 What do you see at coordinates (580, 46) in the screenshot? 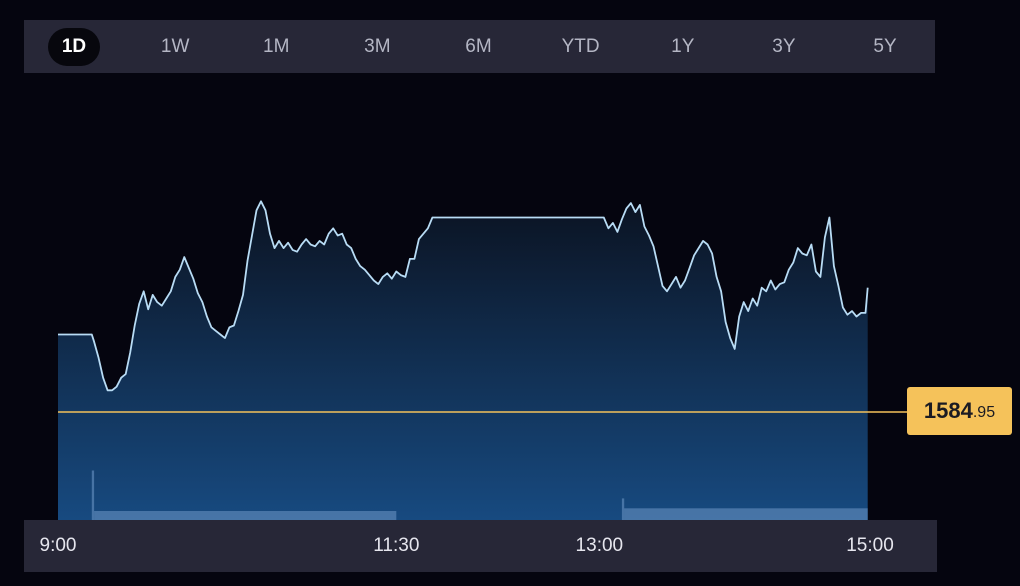
I see `tab-ytd: YTD` at bounding box center [580, 46].